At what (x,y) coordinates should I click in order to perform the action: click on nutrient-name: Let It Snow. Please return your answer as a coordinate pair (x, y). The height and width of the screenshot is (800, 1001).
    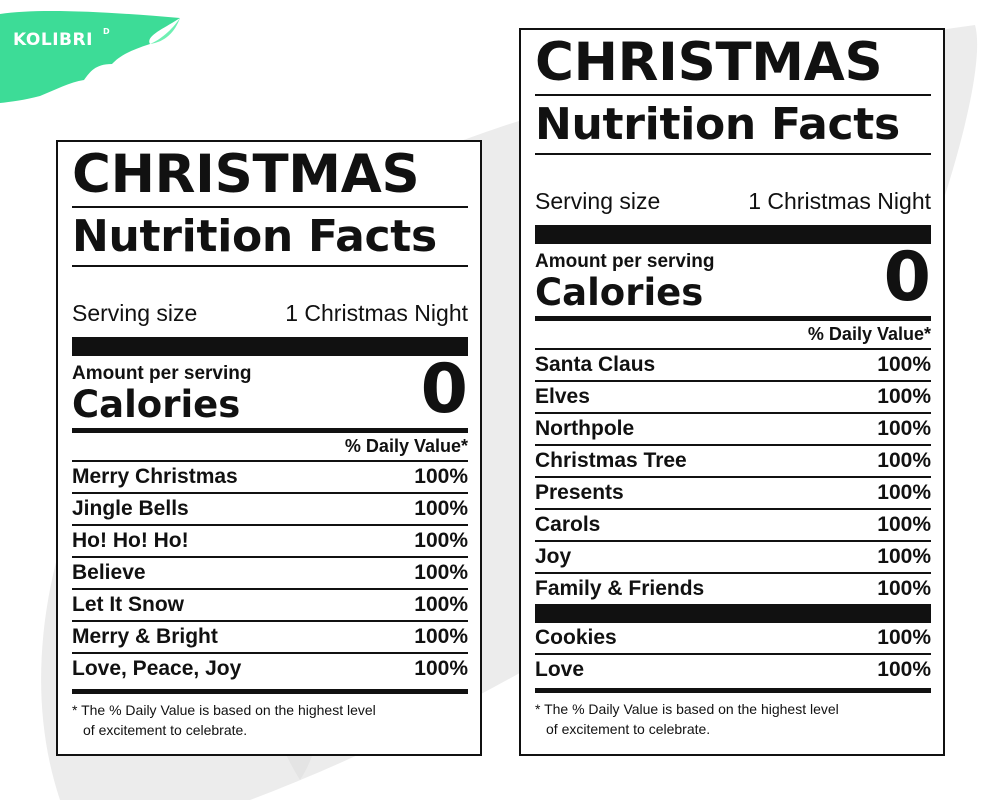
    Looking at the image, I should click on (128, 604).